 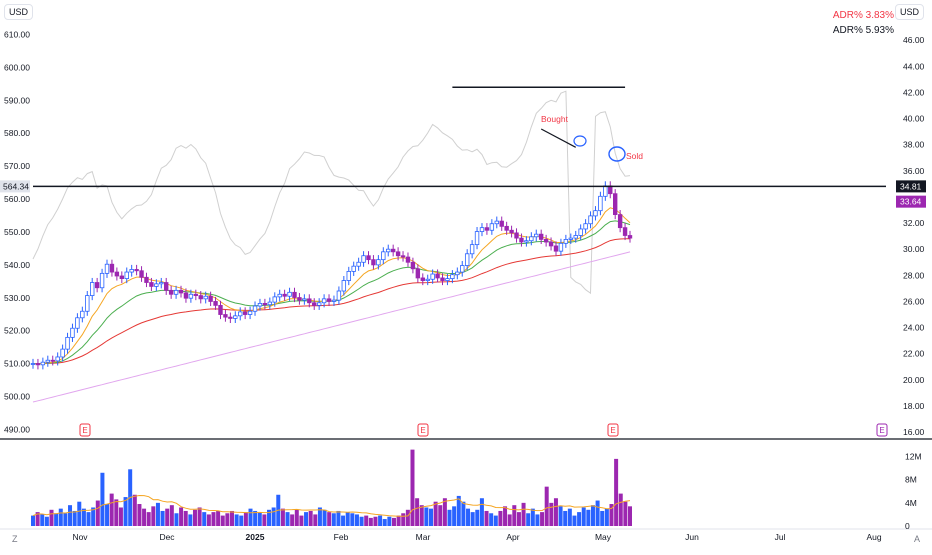 What do you see at coordinates (911, 480) in the screenshot?
I see `volume-axis-tick: 8M` at bounding box center [911, 480].